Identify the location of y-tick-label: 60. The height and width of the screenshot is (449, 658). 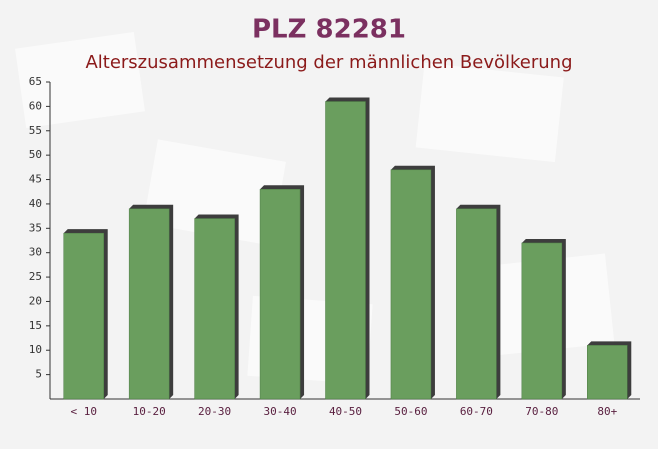
(35, 105).